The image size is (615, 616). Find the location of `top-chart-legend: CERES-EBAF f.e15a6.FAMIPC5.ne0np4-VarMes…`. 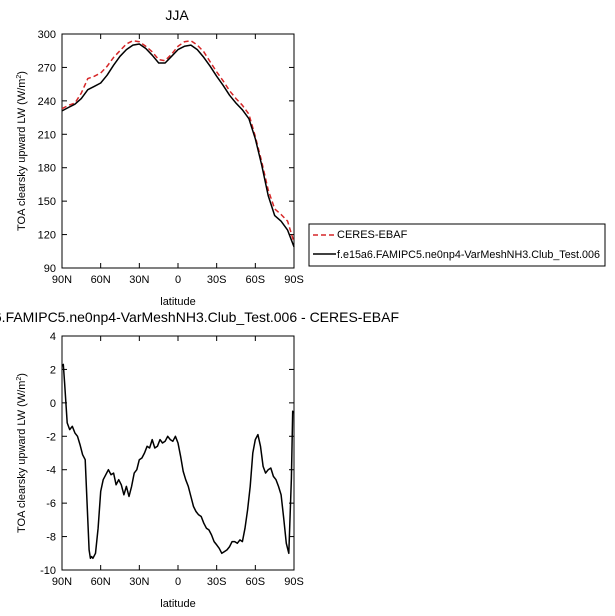

top-chart-legend: CERES-EBAF f.e15a6.FAMIPC5.ne0np4-VarMes… is located at coordinates (457, 245).